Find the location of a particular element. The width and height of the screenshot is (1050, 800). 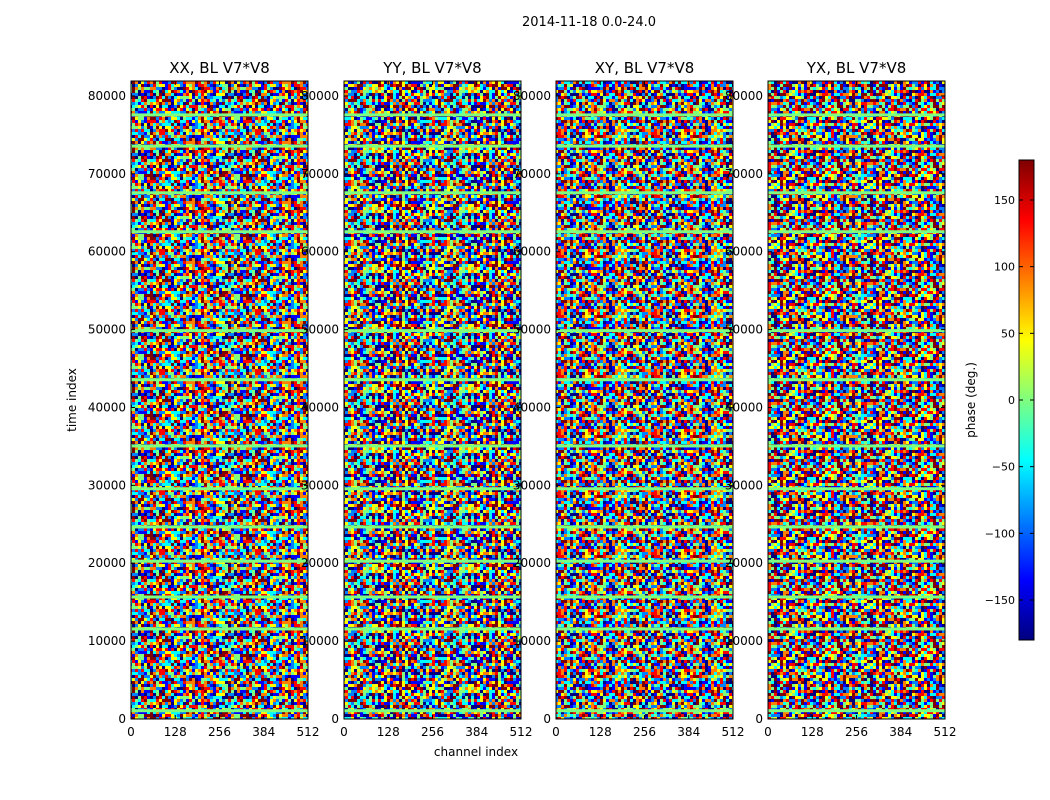

y-axis-label: time index is located at coordinates (72, 400).